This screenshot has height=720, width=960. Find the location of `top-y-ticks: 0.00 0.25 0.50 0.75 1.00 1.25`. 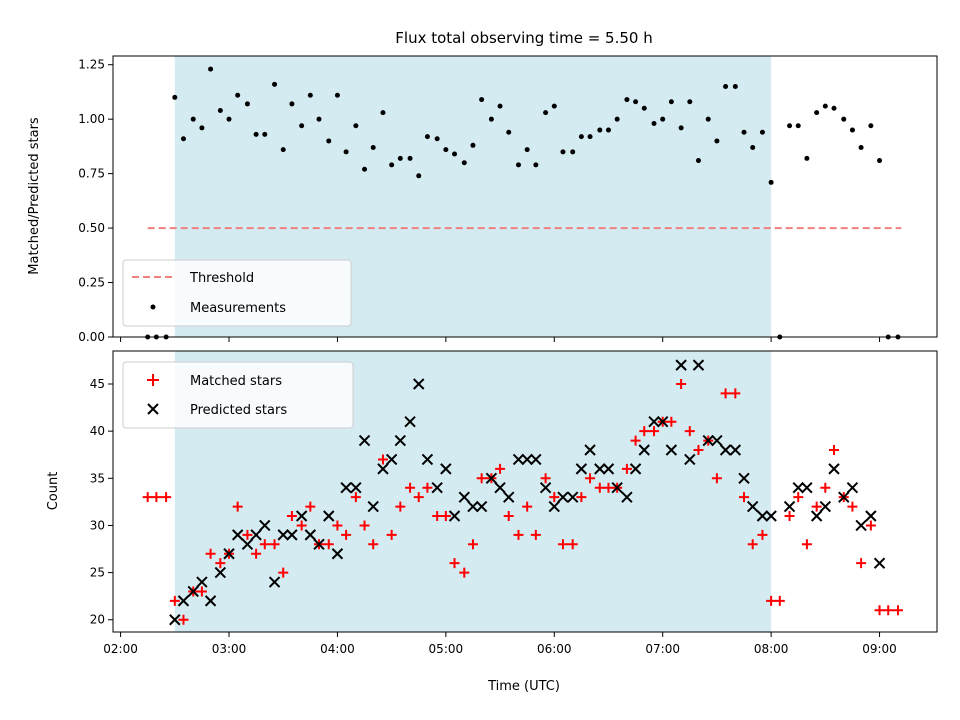

top-y-ticks: 0.00 0.25 0.50 0.75 1.00 1.25 is located at coordinates (95, 201).